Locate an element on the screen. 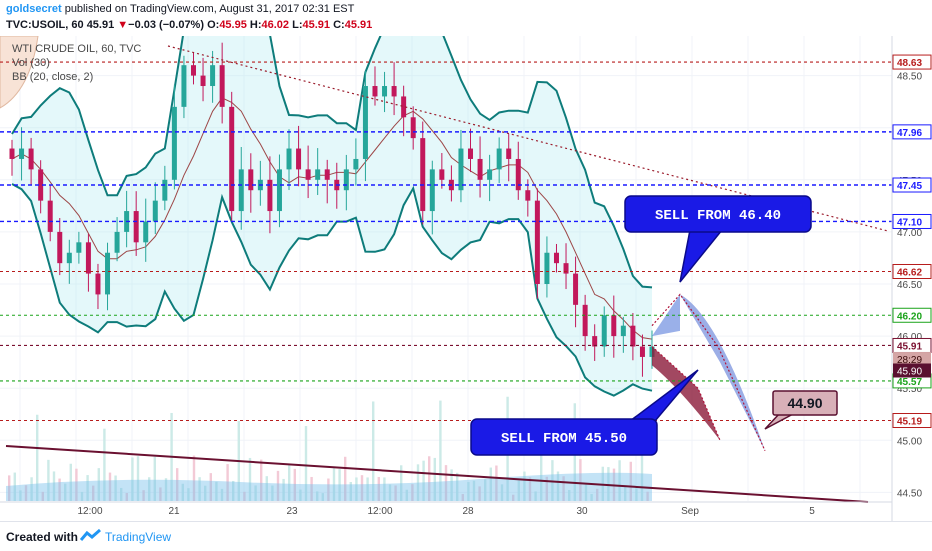  time-axis: 12:00 21 23 12:00 28 30 Sep 5 is located at coordinates (446, 509).